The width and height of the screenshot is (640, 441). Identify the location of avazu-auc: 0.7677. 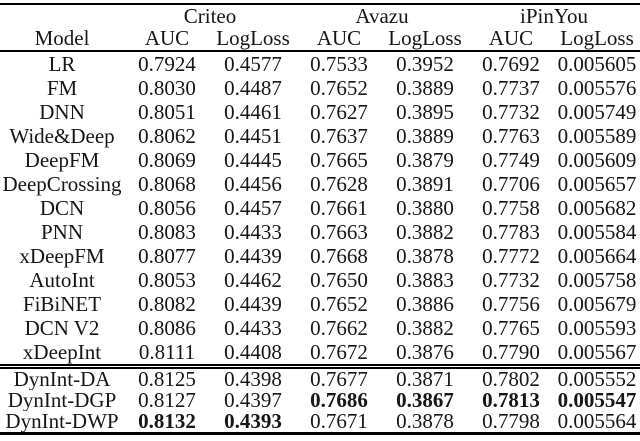
(339, 377).